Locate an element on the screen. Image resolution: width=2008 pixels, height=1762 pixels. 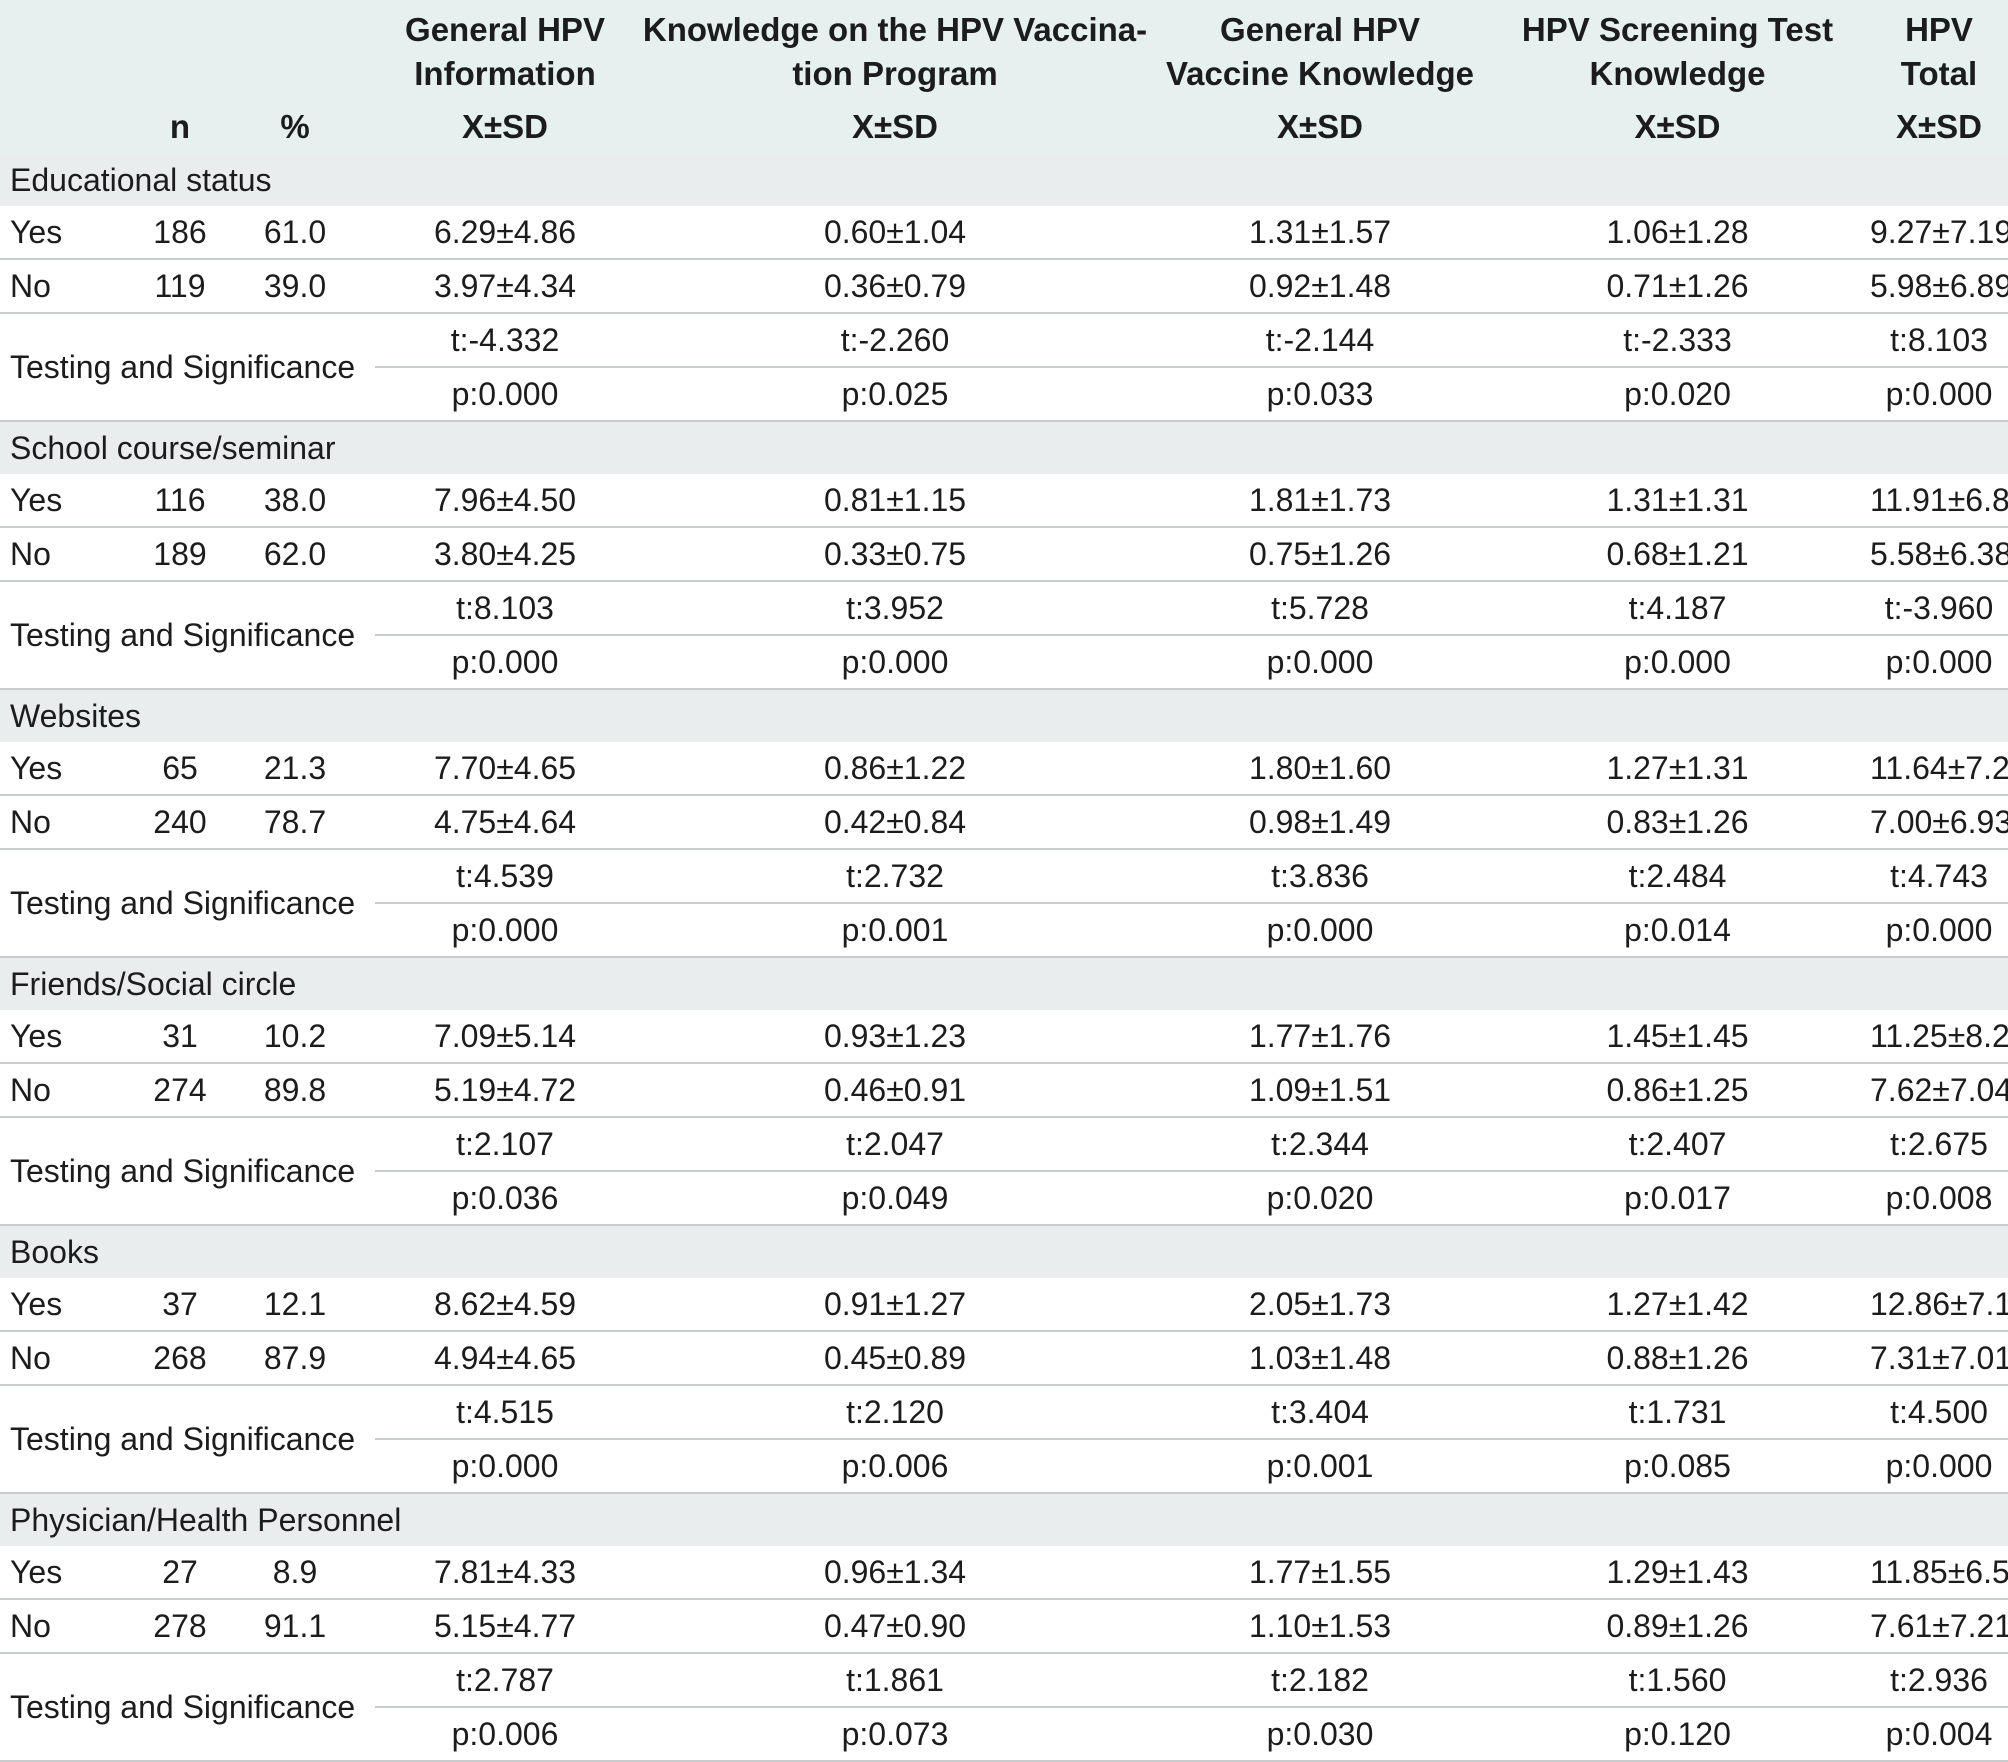
row-value: 7.96±4.50 is located at coordinates (505, 501).